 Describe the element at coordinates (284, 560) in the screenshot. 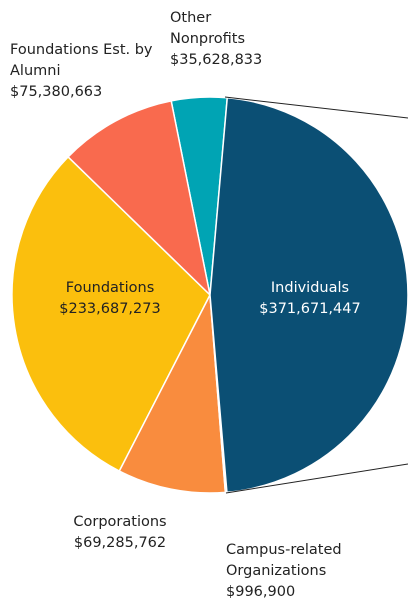

I see `category-label: Campus-related Organizations` at that location.